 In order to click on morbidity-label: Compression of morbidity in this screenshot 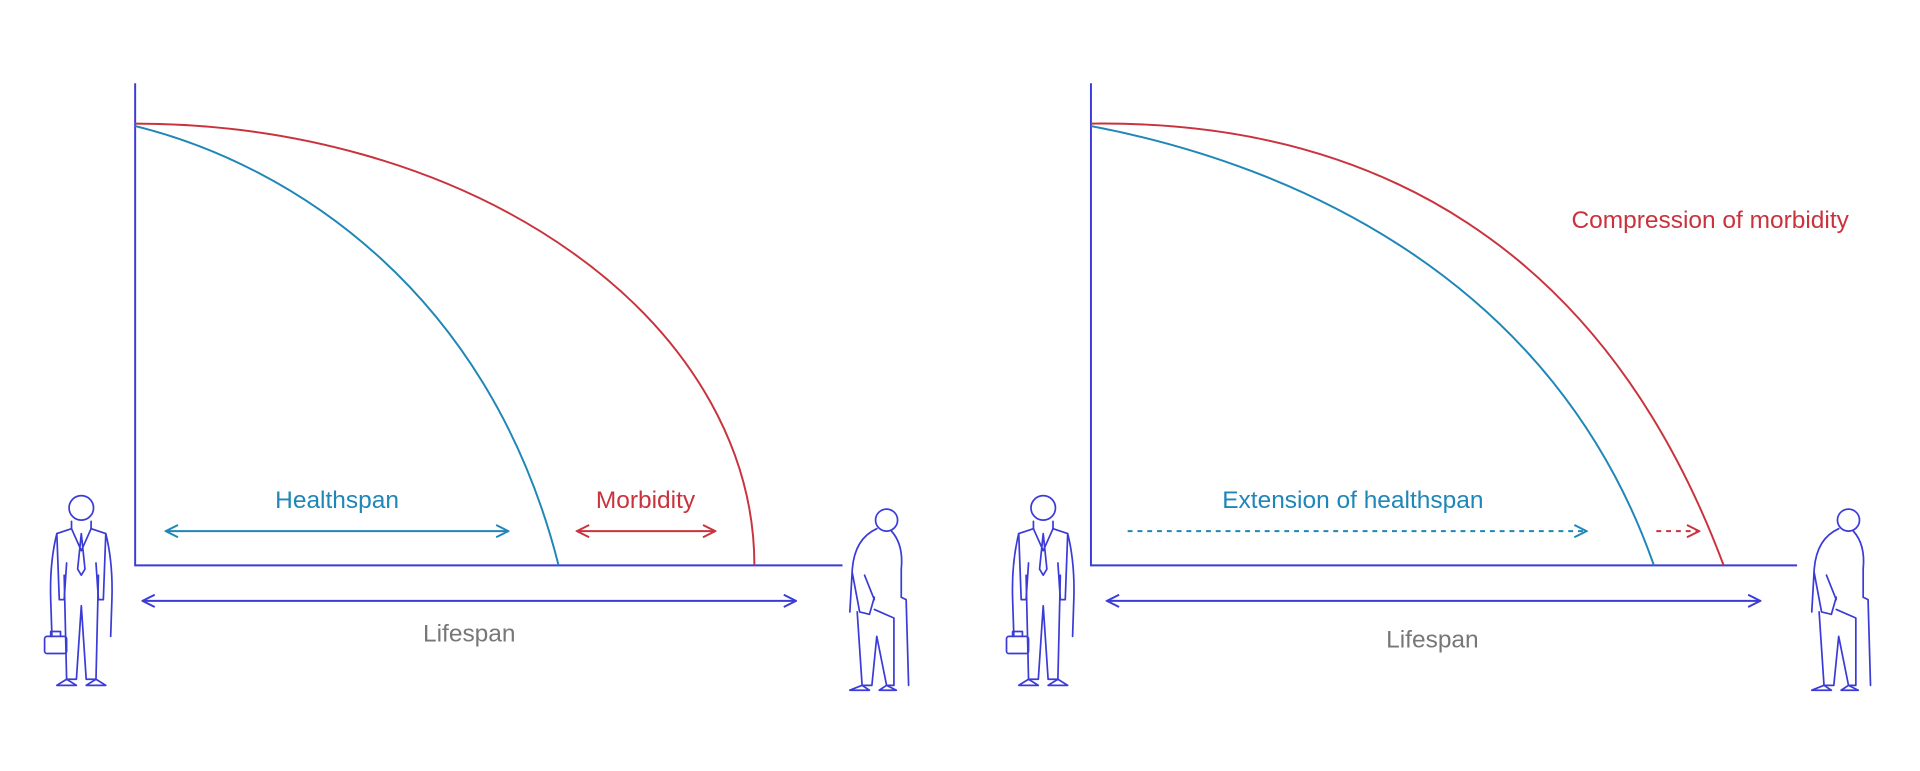, I will do `click(1710, 220)`.